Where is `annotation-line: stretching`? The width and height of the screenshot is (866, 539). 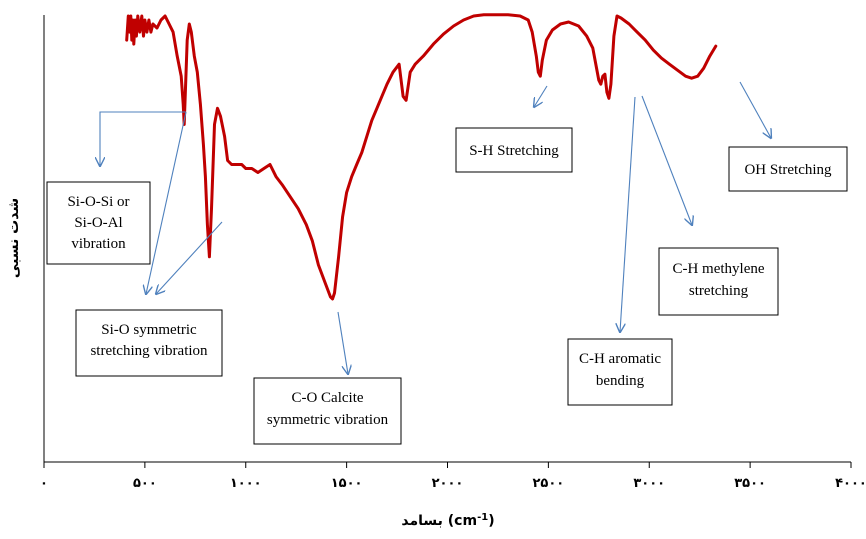
annotation-line: stretching is located at coordinates (719, 291).